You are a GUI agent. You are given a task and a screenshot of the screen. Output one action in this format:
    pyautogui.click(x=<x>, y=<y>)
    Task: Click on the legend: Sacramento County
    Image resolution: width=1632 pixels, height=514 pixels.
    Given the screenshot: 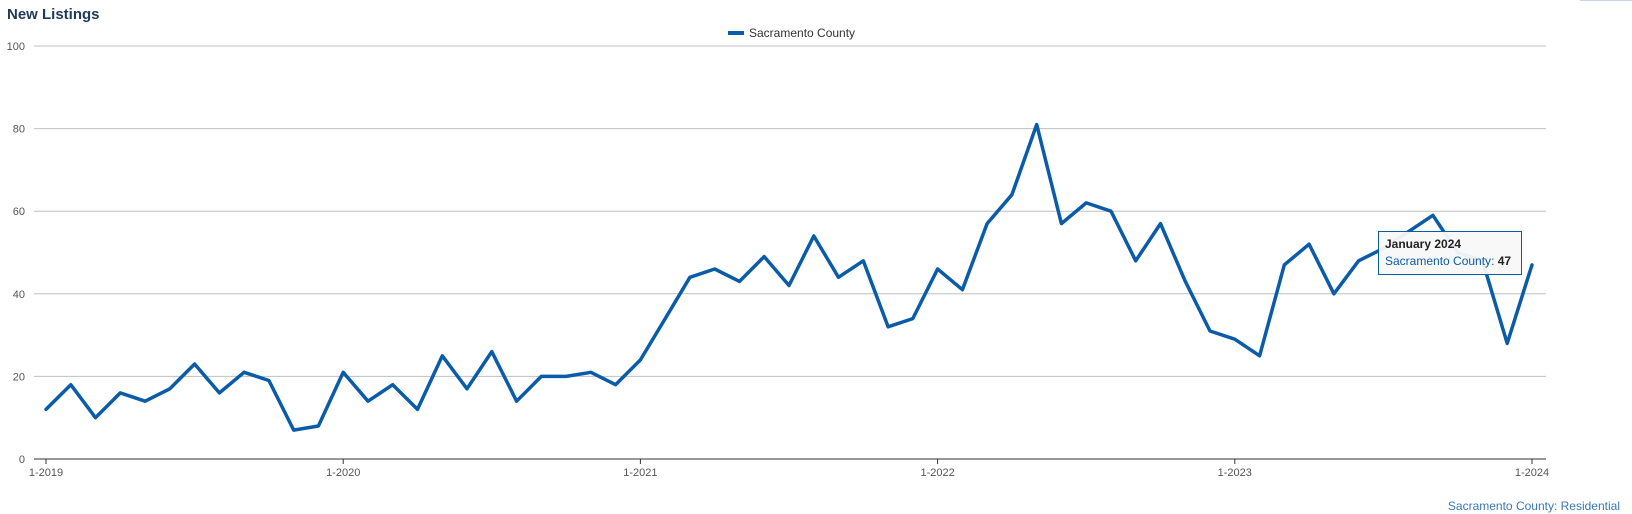 What is the action you would take?
    pyautogui.click(x=791, y=33)
    